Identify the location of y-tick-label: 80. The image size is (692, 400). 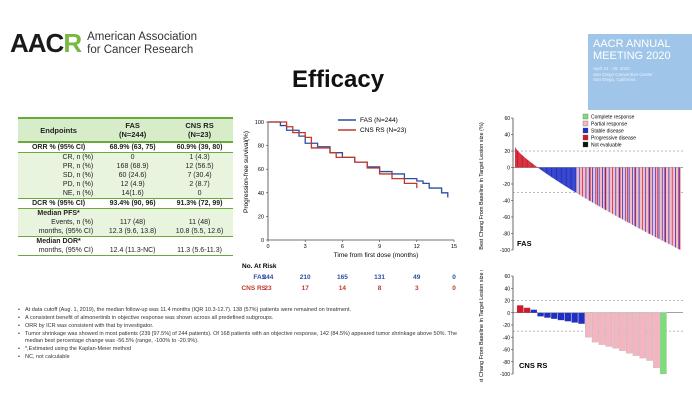
(261, 147).